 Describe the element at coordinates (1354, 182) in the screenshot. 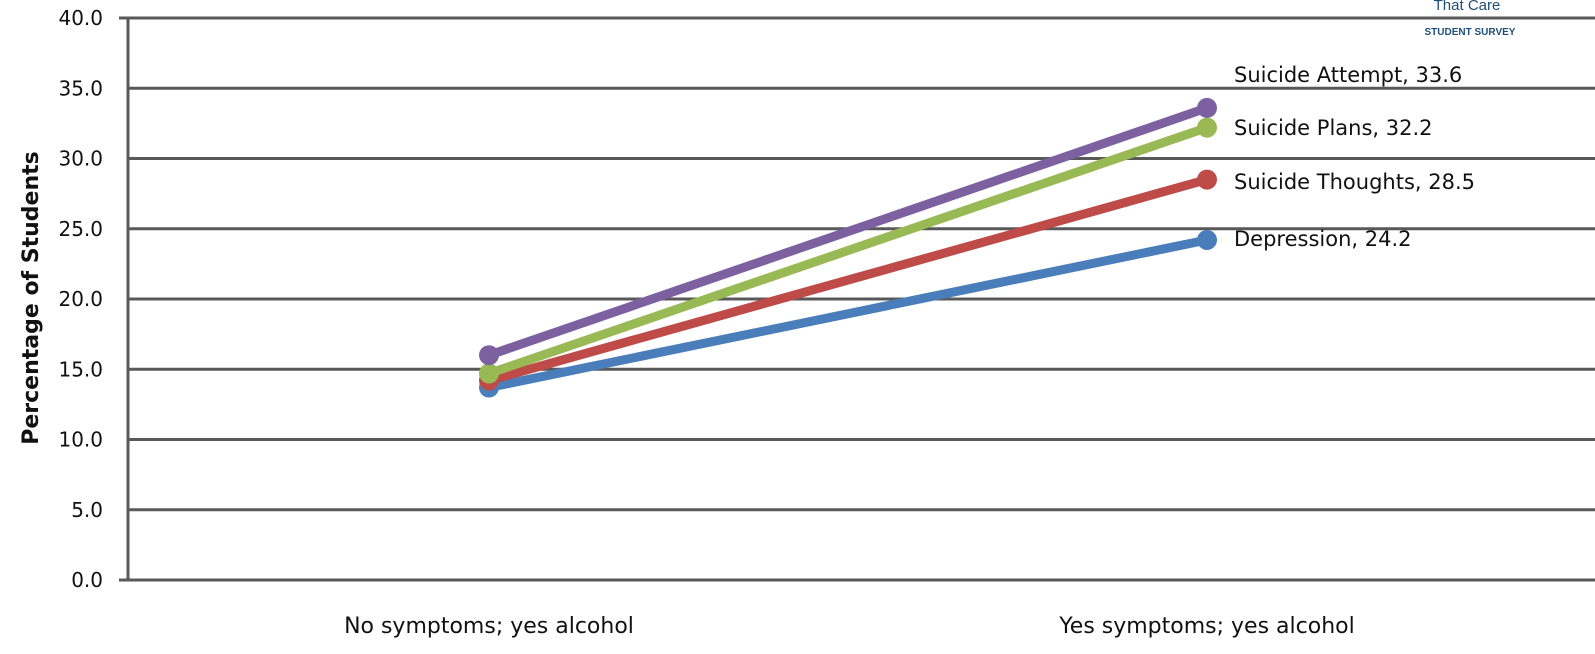

I see `data-label: Suicide Thoughts, 28.5` at that location.